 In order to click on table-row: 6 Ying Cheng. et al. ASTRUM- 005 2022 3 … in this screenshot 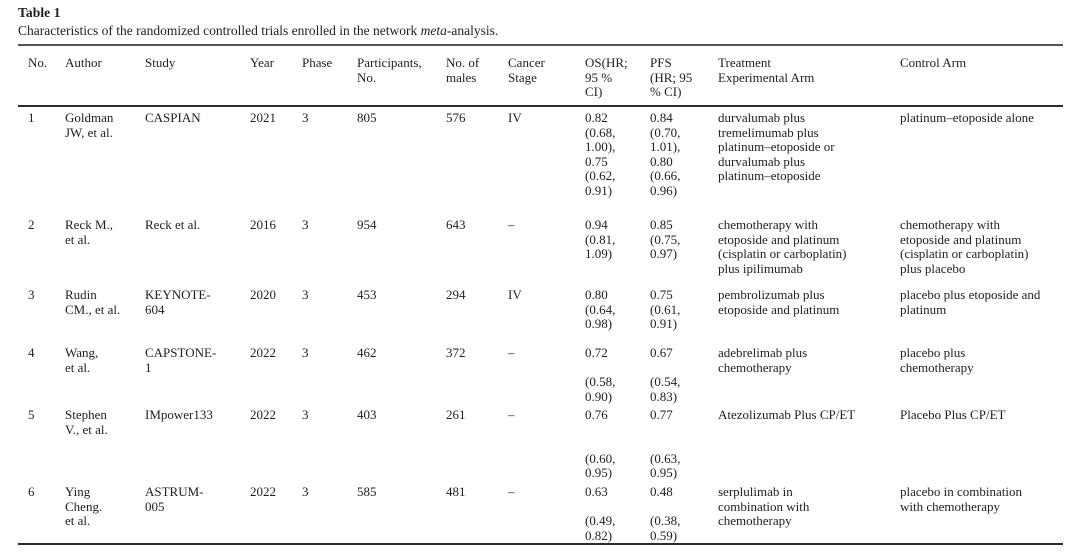, I will do `click(540, 512)`.